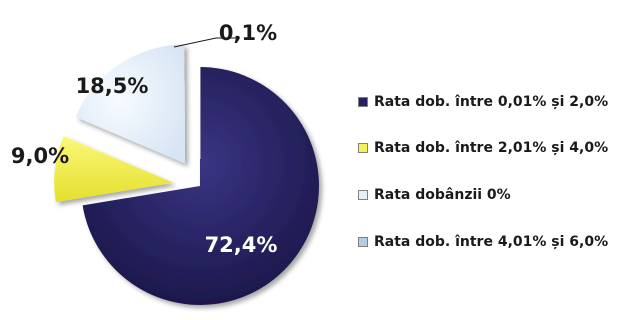  I want to click on data-label-navy: 72,4%, so click(241, 245).